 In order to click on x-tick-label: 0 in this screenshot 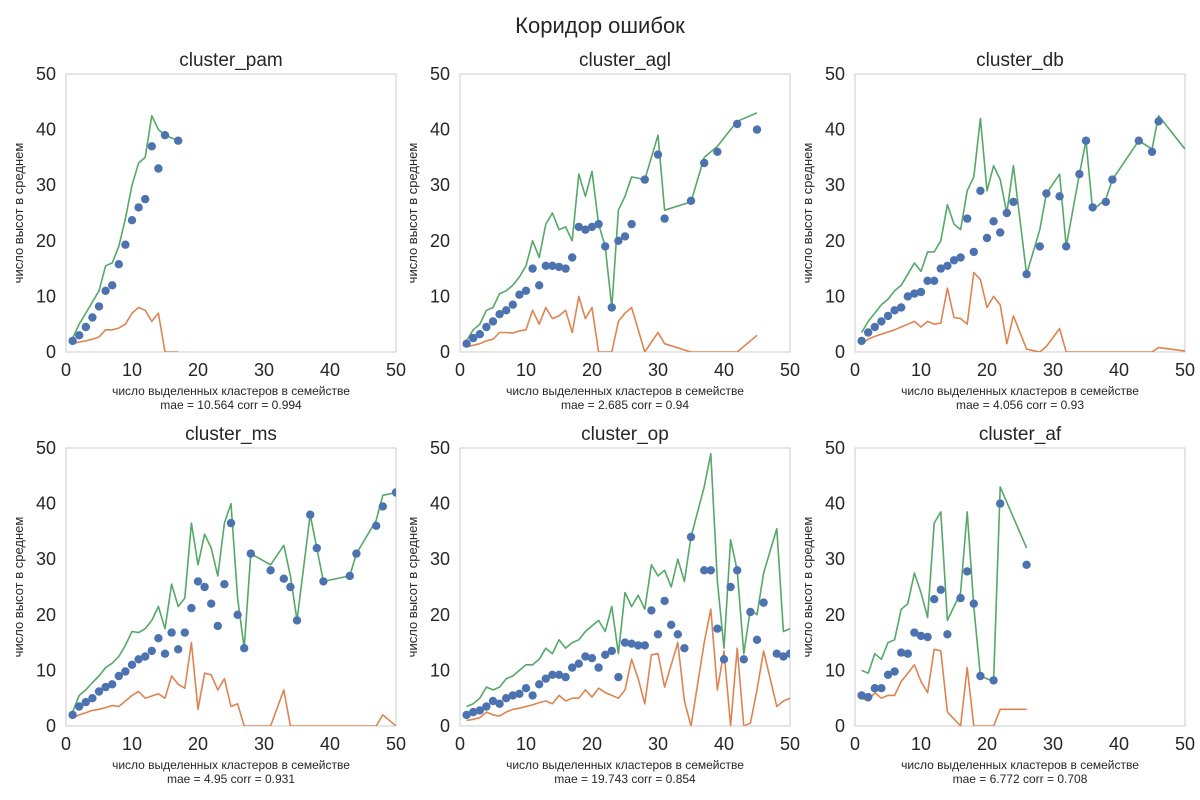, I will do `click(460, 370)`.